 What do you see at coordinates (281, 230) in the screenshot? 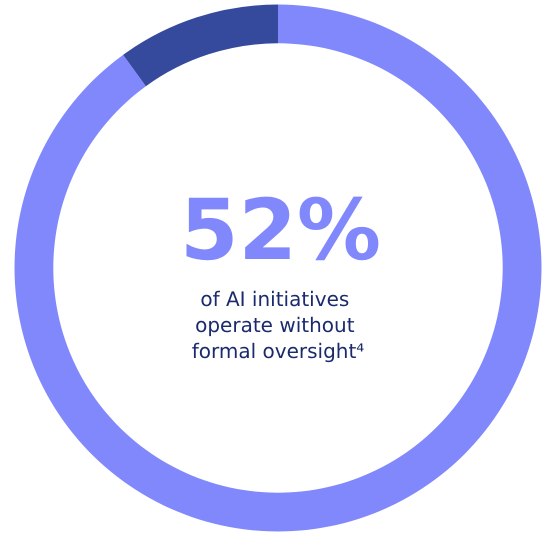
I see `text: 52%` at bounding box center [281, 230].